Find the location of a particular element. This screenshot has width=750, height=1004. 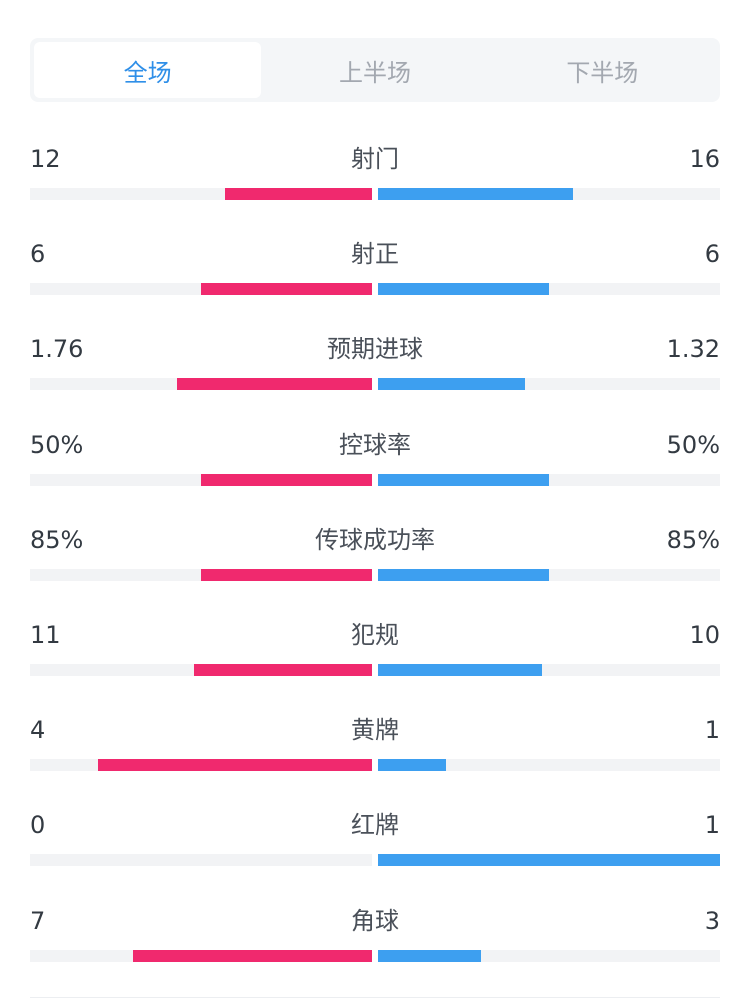

away-value: 6 is located at coordinates (712, 254).